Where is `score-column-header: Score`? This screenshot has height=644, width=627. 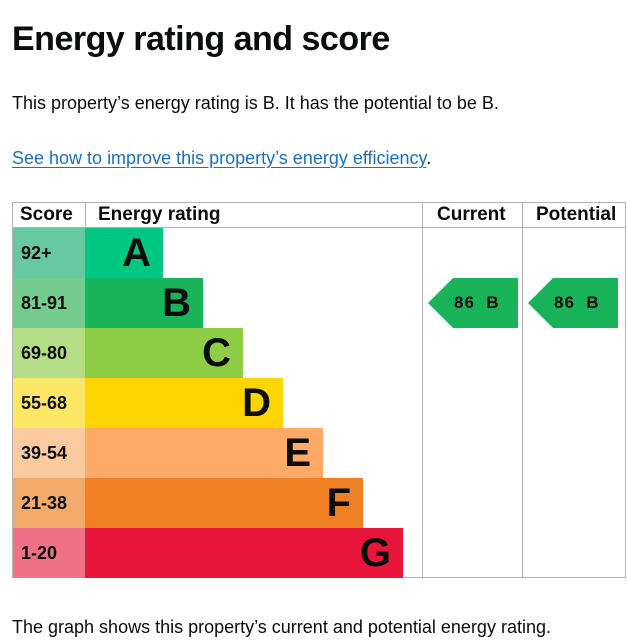 score-column-header: Score is located at coordinates (46, 214).